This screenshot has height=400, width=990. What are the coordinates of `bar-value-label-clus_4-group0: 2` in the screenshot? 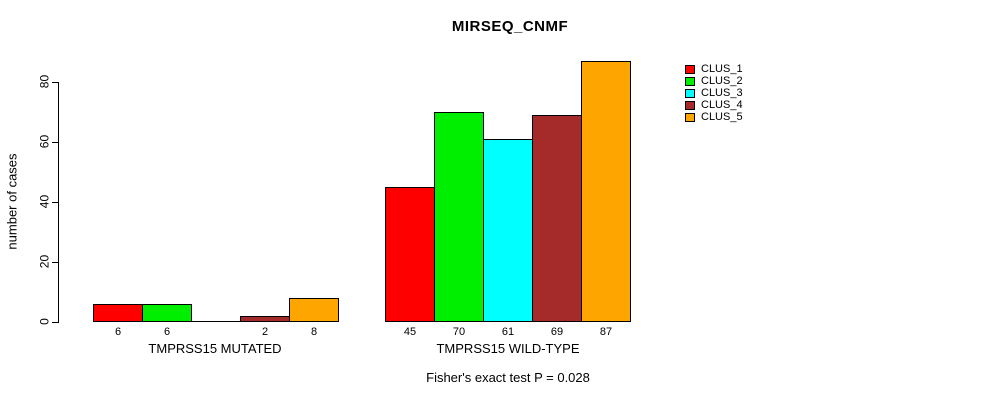 It's located at (265, 332).